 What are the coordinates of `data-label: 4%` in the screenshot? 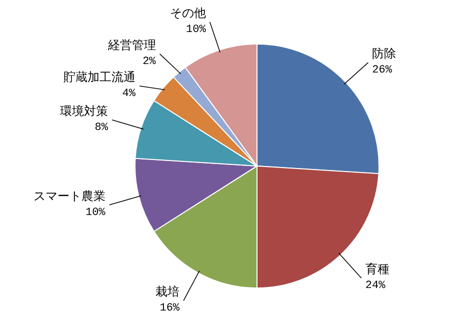 It's located at (129, 94).